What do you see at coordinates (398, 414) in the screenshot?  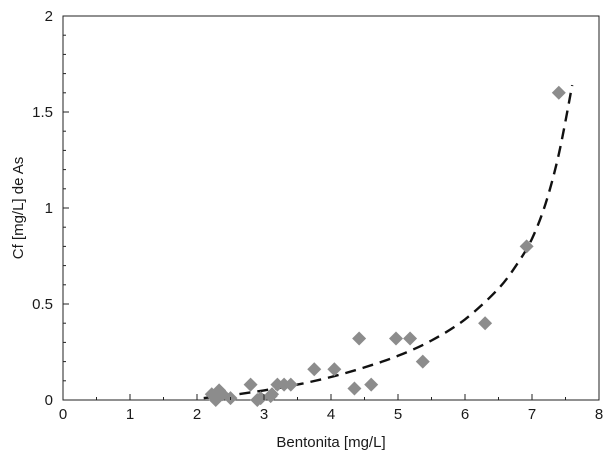 I see `x-tick-label: 5` at bounding box center [398, 414].